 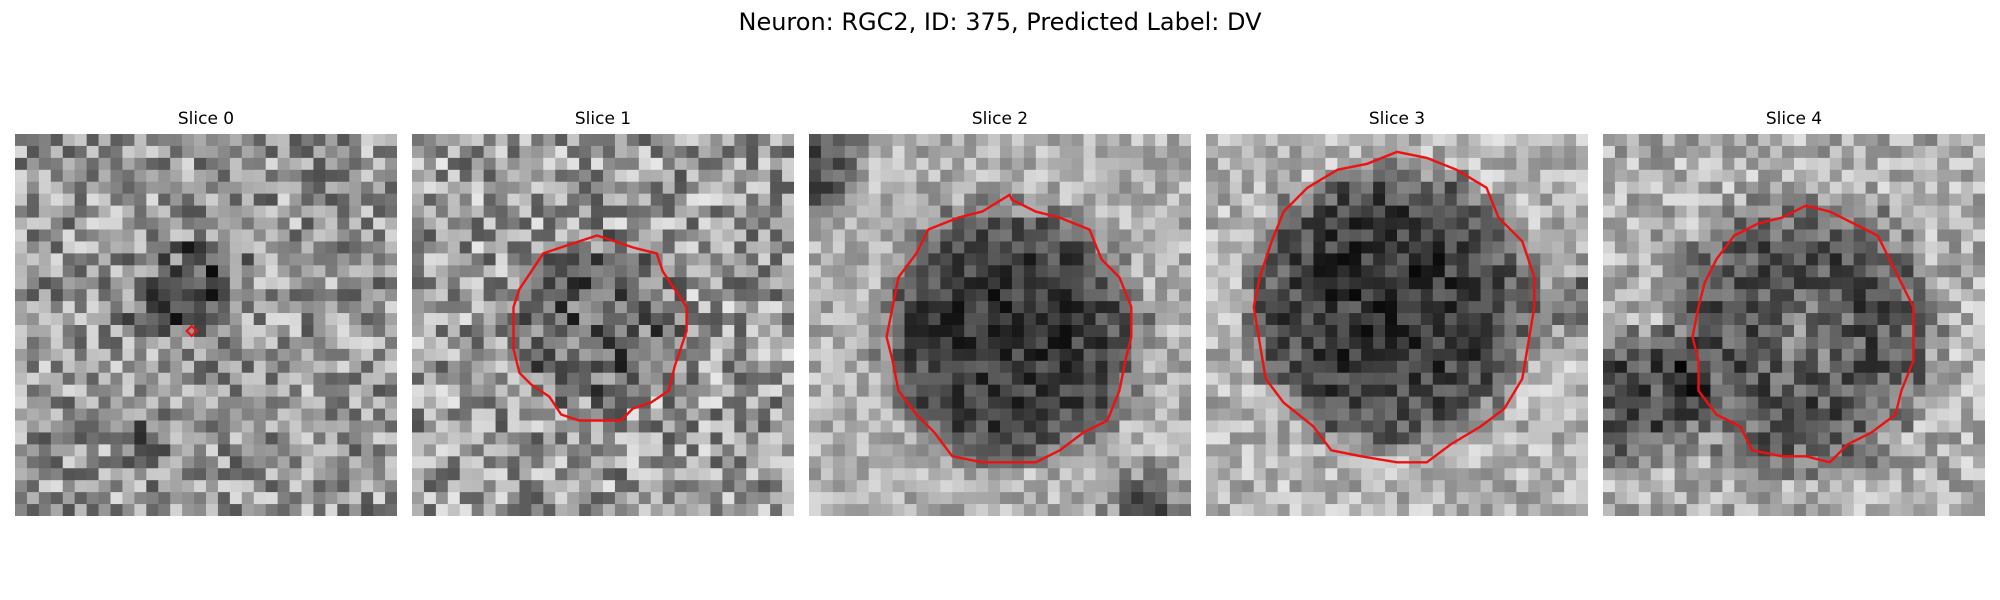 What do you see at coordinates (1397, 119) in the screenshot?
I see `slice-title-3: Slice 3` at bounding box center [1397, 119].